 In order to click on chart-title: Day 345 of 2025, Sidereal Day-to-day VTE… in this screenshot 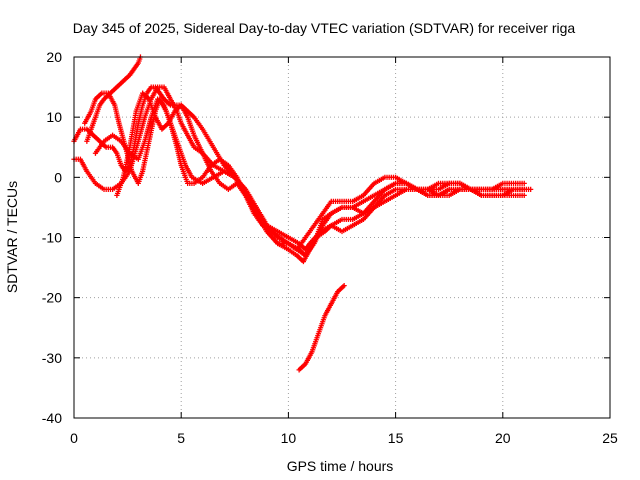, I will do `click(324, 28)`.